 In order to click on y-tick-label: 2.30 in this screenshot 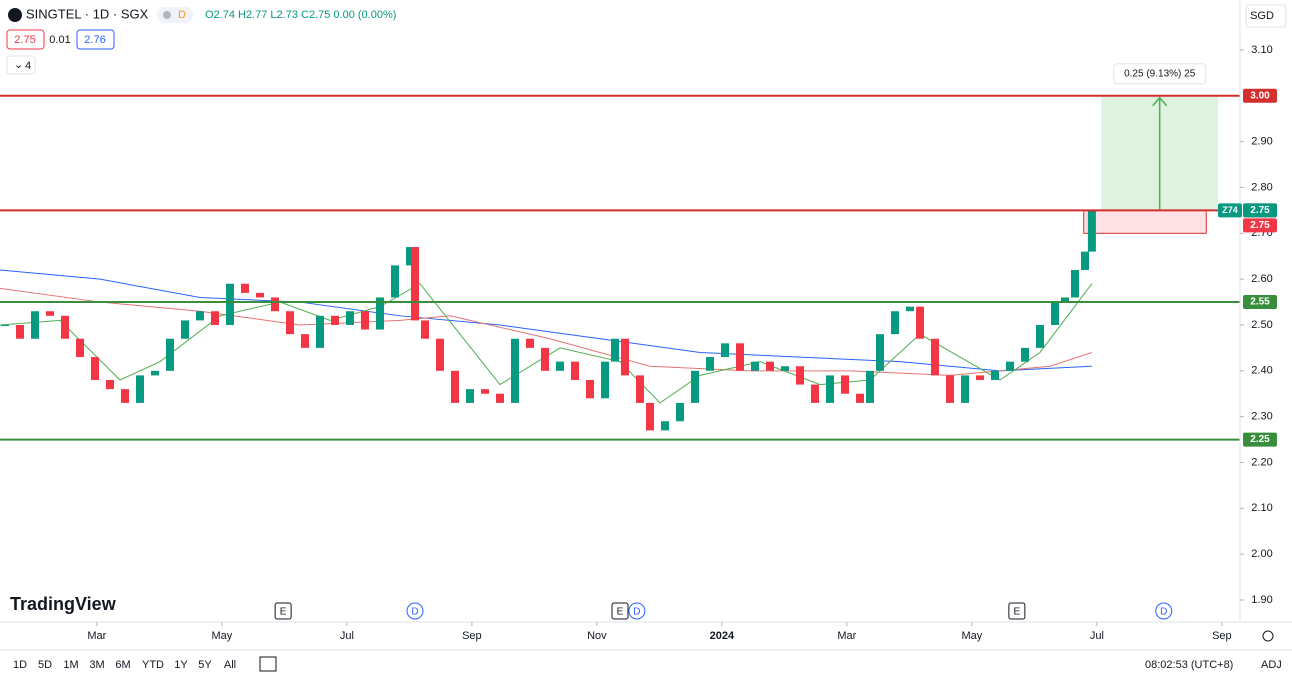, I will do `click(1261, 417)`.